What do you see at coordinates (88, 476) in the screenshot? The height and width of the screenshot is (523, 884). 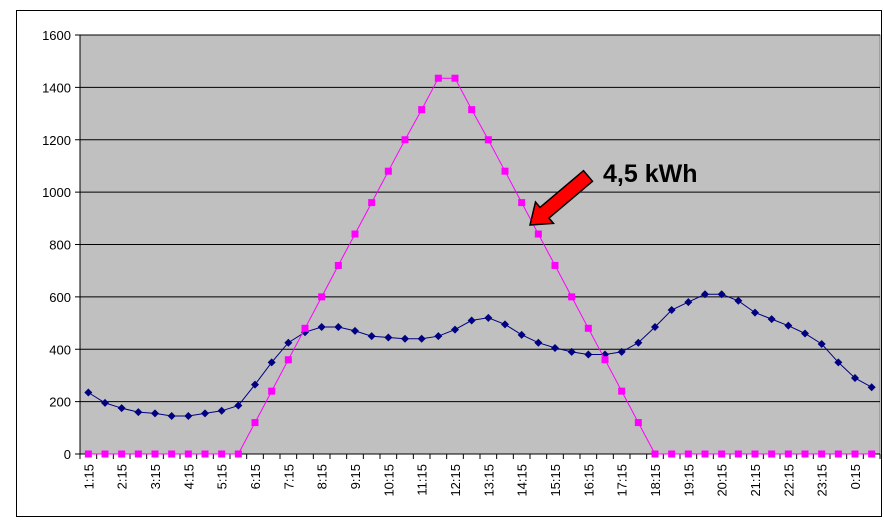 I see `x-tick-label: 1:15` at bounding box center [88, 476].